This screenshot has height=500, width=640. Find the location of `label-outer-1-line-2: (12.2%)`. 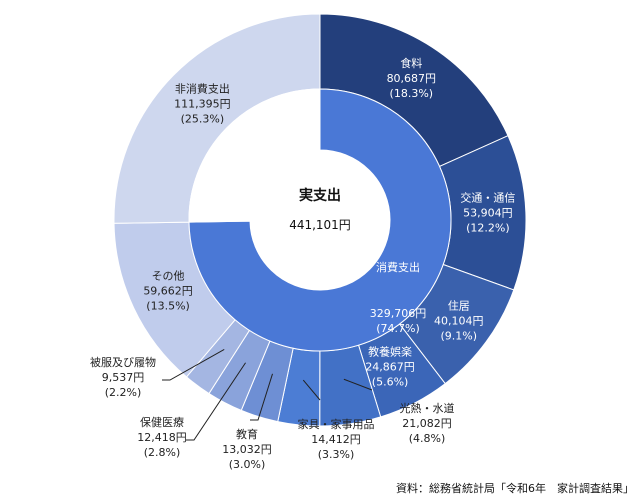

label-outer-1-line-2: (12.2%) is located at coordinates (488, 228).